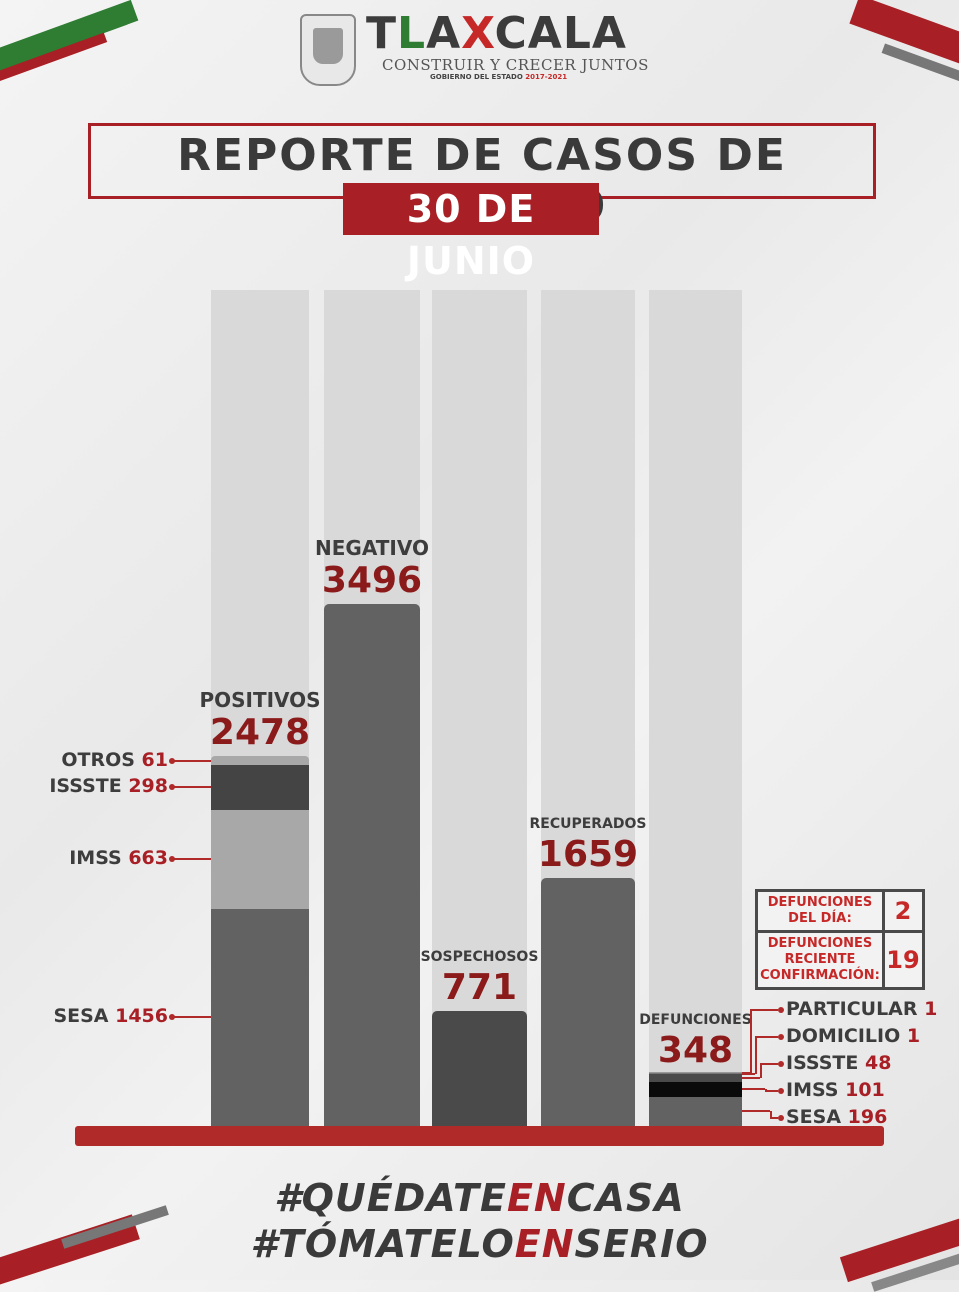  Describe the element at coordinates (496, 33) in the screenshot. I see `logo-title: TLAXCALA` at that location.